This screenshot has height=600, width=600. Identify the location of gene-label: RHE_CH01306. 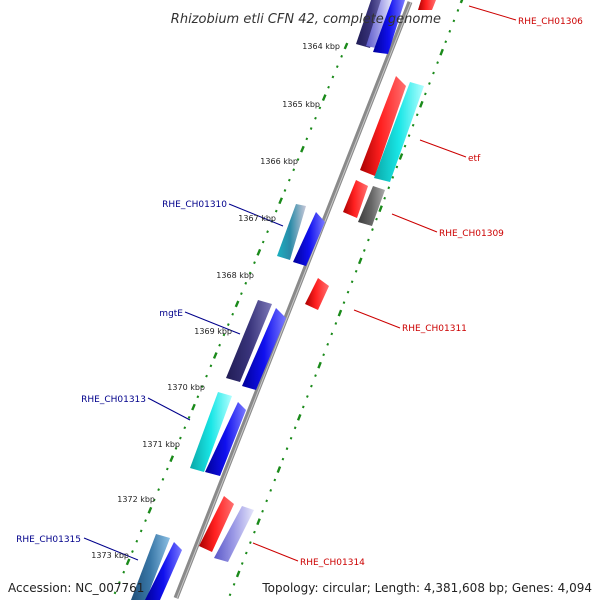
(550, 22).